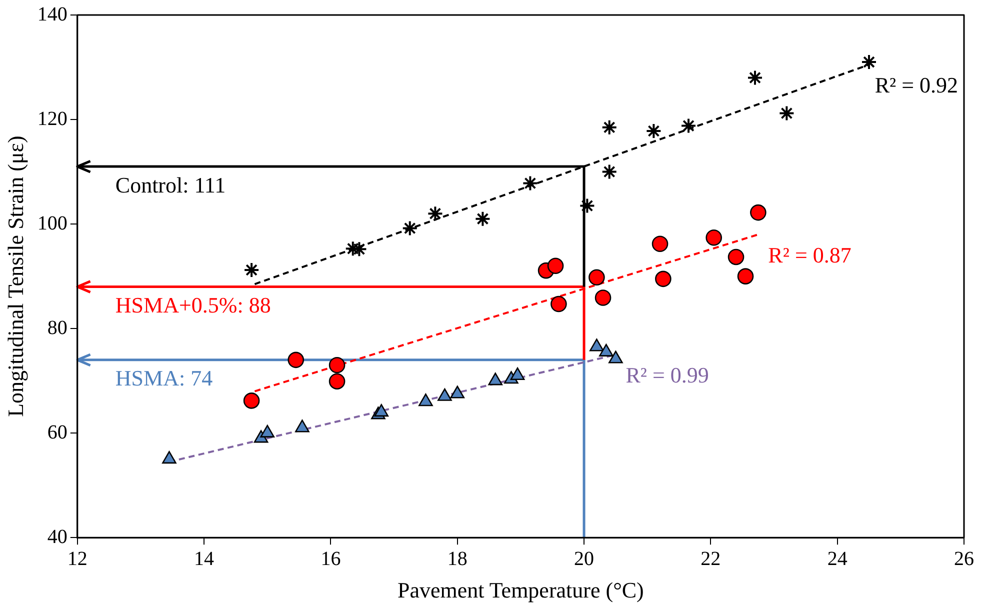  I want to click on x-tick-label: 18, so click(457, 559).